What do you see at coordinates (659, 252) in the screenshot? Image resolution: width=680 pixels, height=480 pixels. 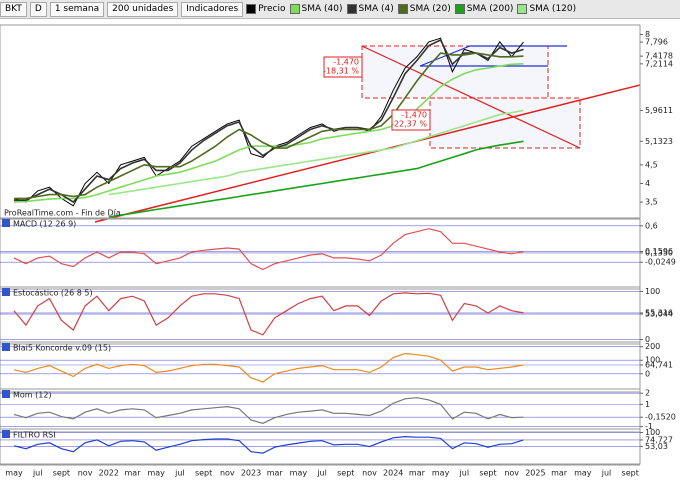 I see `y-tick-label: 0,1350` at bounding box center [659, 252].